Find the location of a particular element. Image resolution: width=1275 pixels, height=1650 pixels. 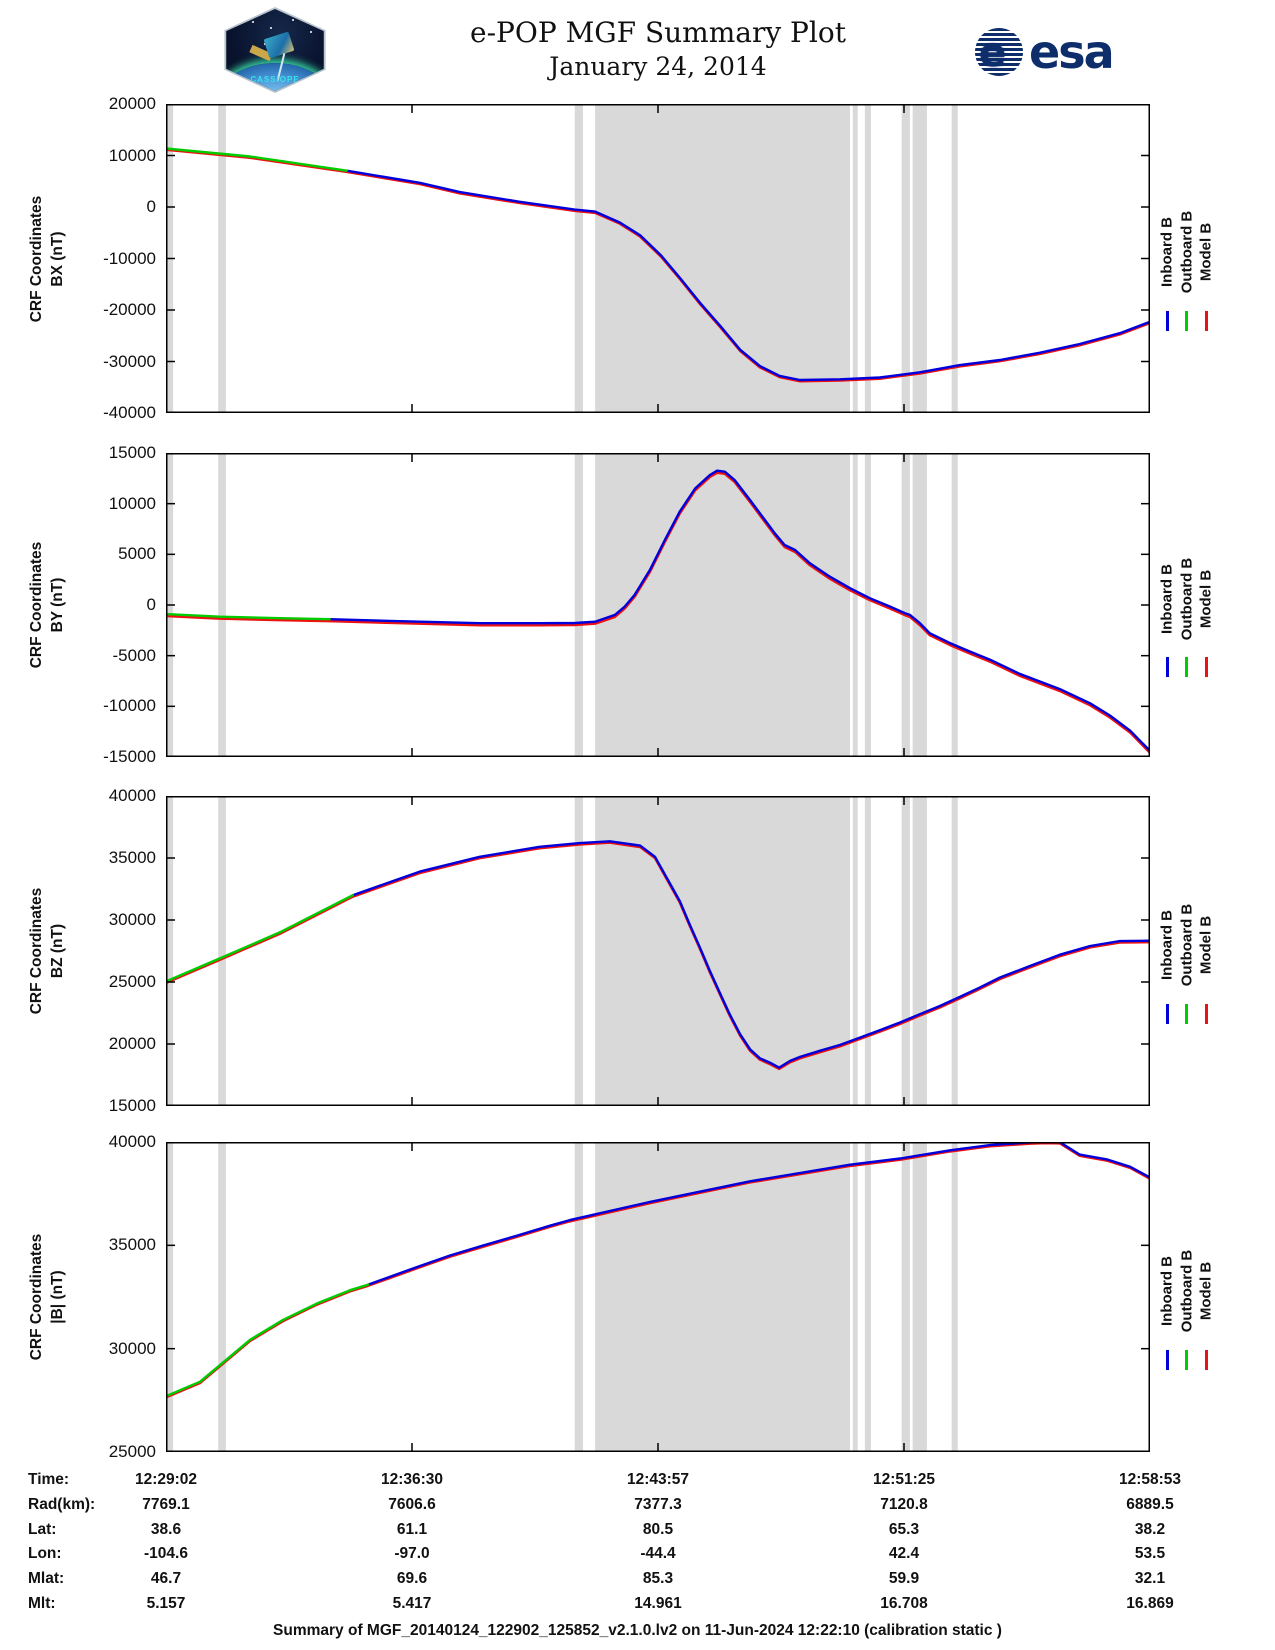

model-b-curve is located at coordinates (658, 956).